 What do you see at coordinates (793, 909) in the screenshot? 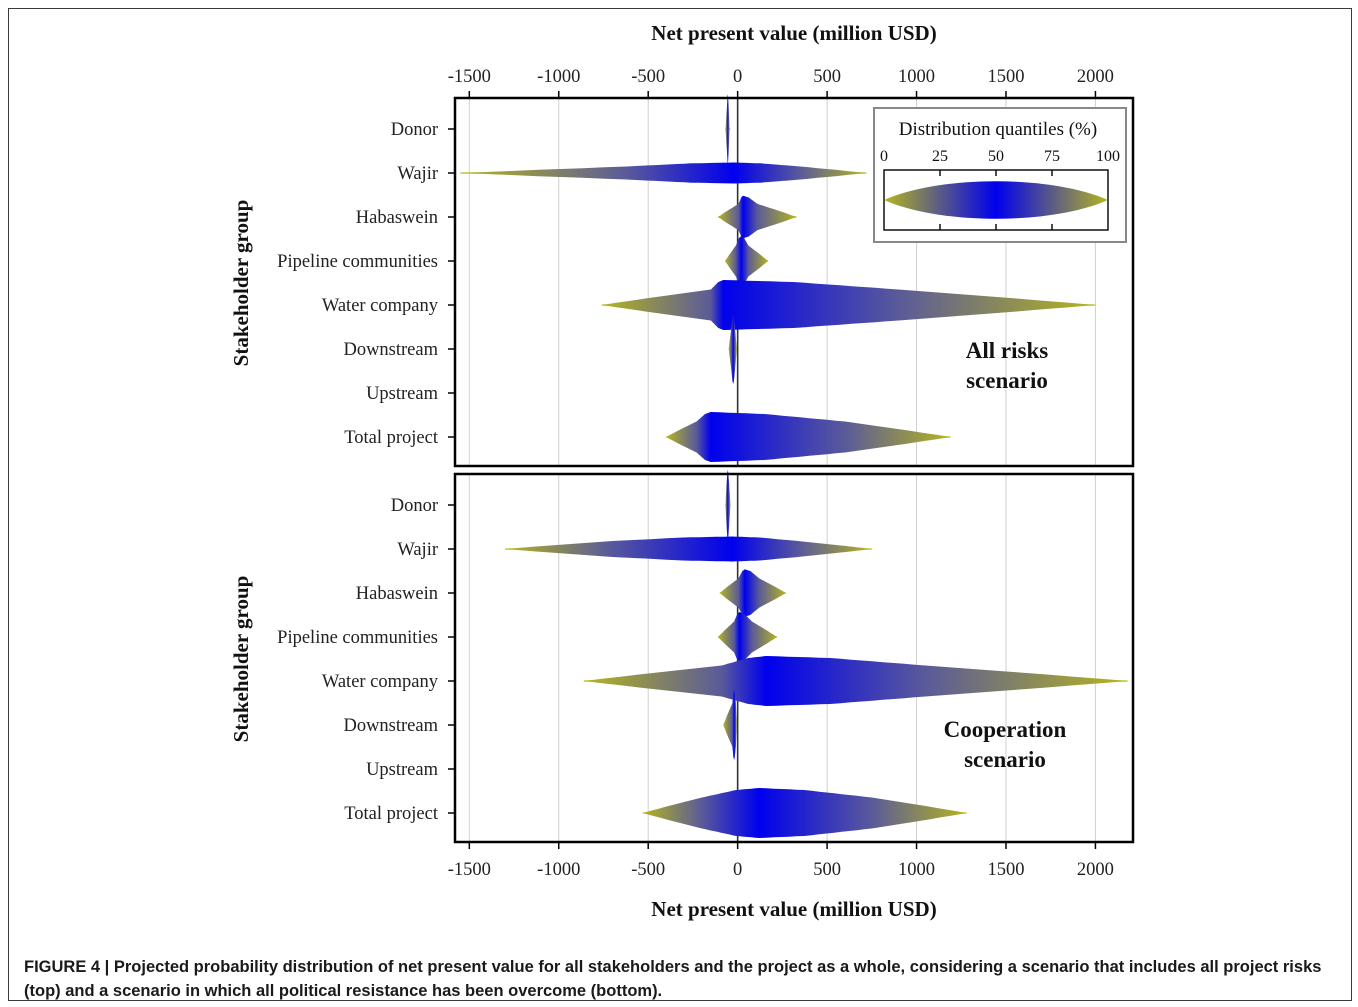
I see `x-axis-title-bottom: Net present value (million USD)` at bounding box center [793, 909].